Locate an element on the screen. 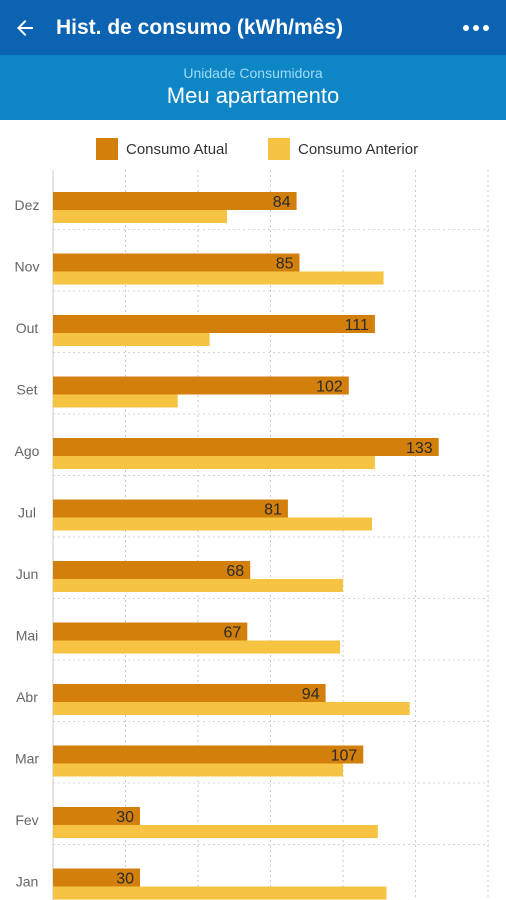  legend-swatch-previous is located at coordinates (279, 149).